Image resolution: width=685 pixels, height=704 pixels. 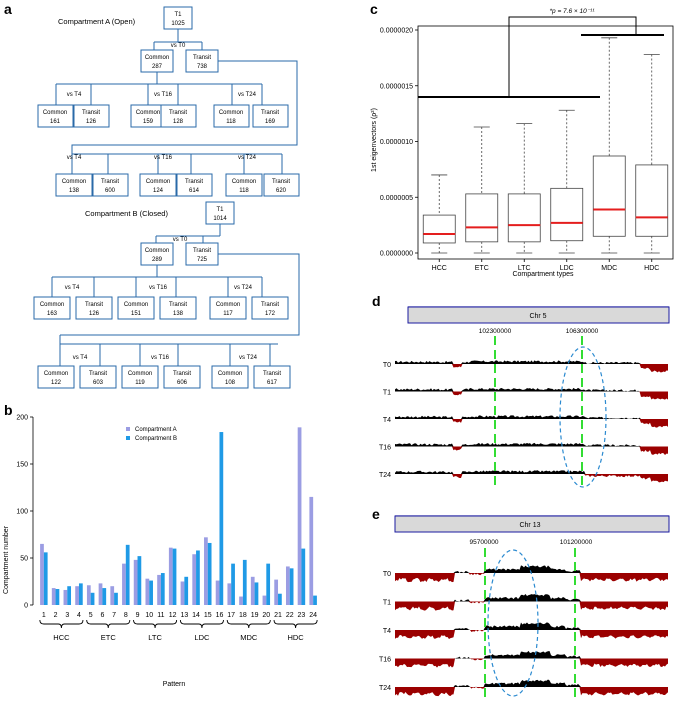 What do you see at coordinates (151, 434) in the screenshot?
I see `bar-chart-legend: Compartment A Compartment B` at bounding box center [151, 434].